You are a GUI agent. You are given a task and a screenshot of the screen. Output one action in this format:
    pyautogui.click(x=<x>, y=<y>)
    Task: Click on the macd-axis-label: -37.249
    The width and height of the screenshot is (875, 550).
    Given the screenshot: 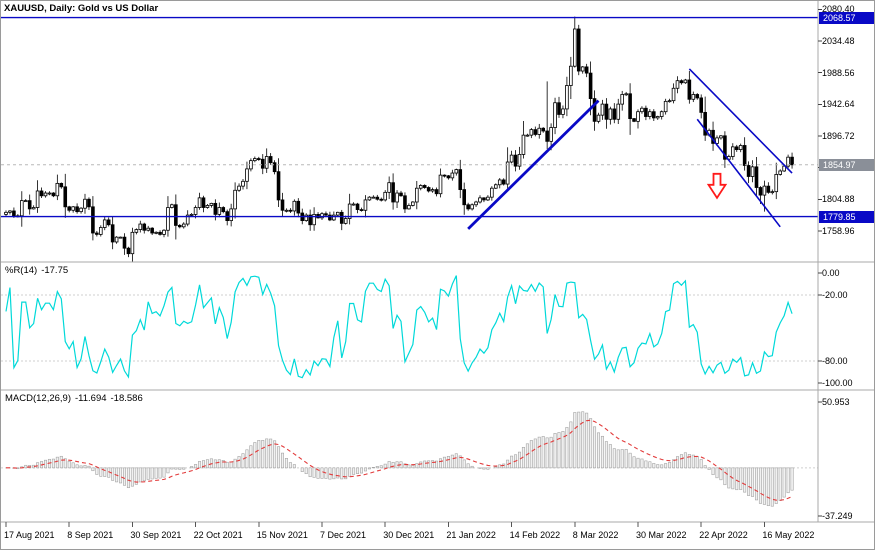 What is the action you would take?
    pyautogui.click(x=837, y=516)
    